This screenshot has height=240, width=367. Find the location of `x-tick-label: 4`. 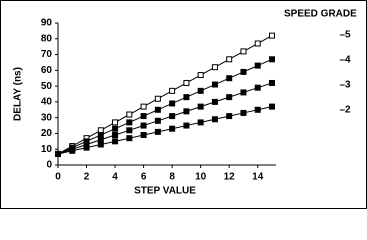

x-tick-label: 4 is located at coordinates (115, 177).